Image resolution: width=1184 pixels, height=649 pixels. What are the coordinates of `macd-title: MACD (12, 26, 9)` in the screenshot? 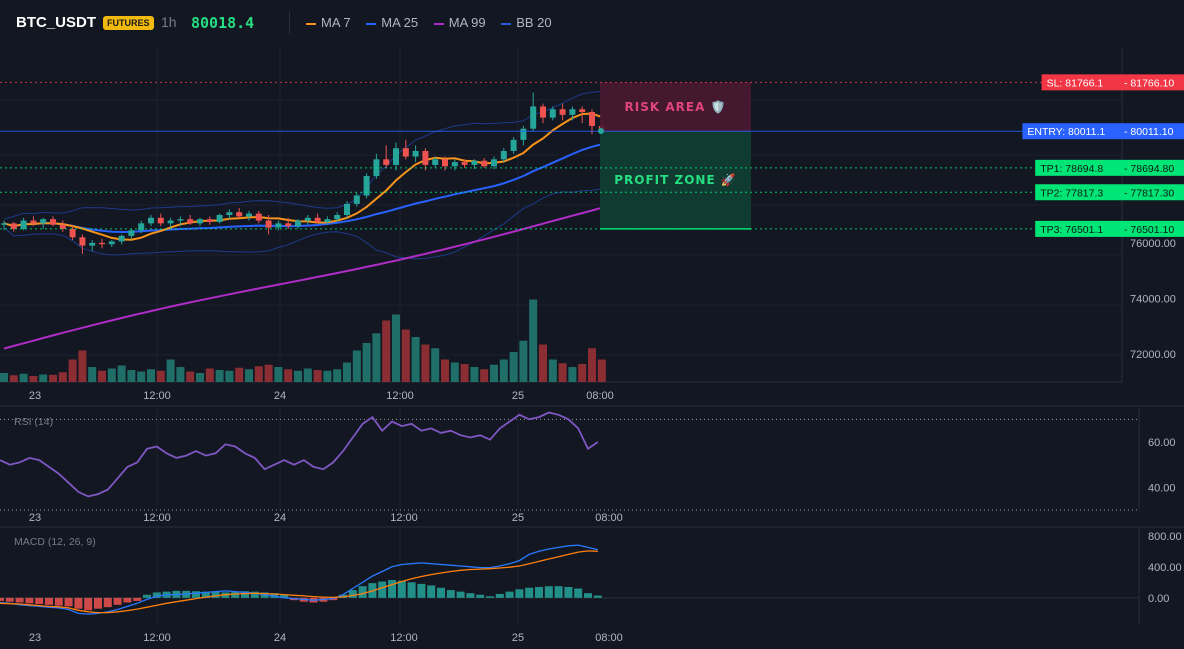 It's located at (55, 542).